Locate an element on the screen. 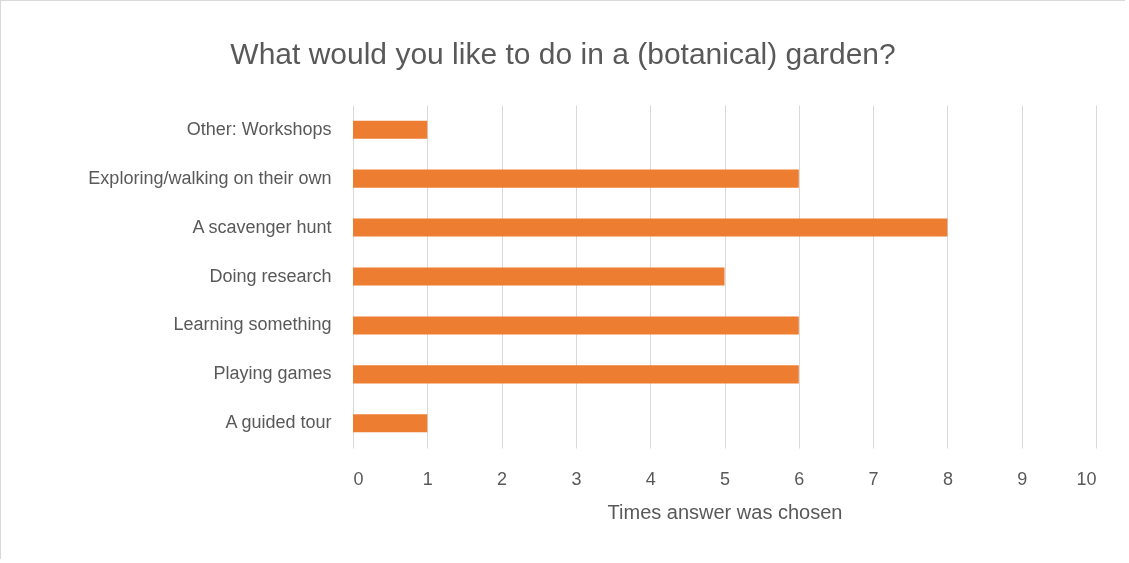  y-tick-label: A guided tour is located at coordinates (278, 422).